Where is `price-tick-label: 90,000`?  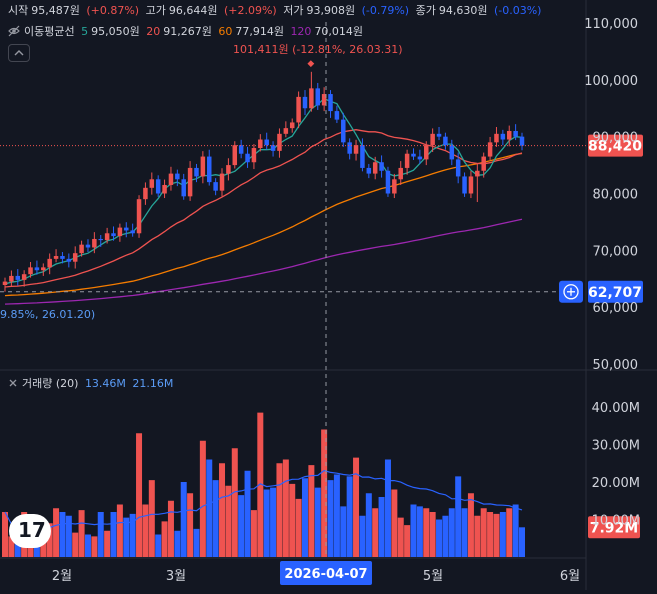 price-tick-label: 90,000 is located at coordinates (616, 138).